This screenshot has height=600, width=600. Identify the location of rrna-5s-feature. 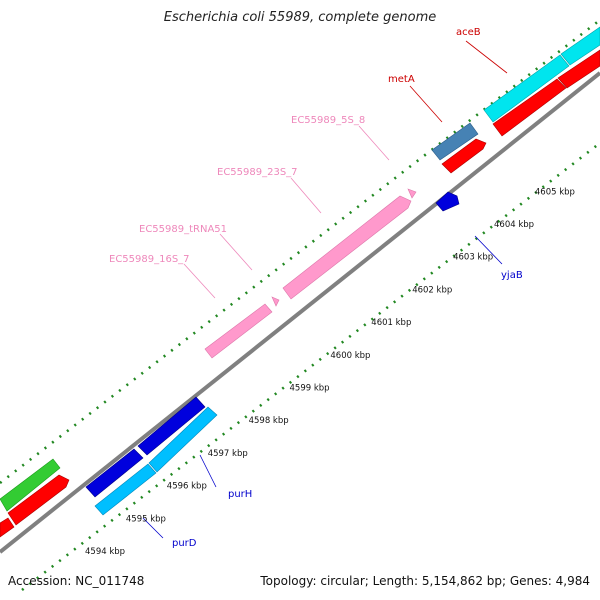
(412, 193).